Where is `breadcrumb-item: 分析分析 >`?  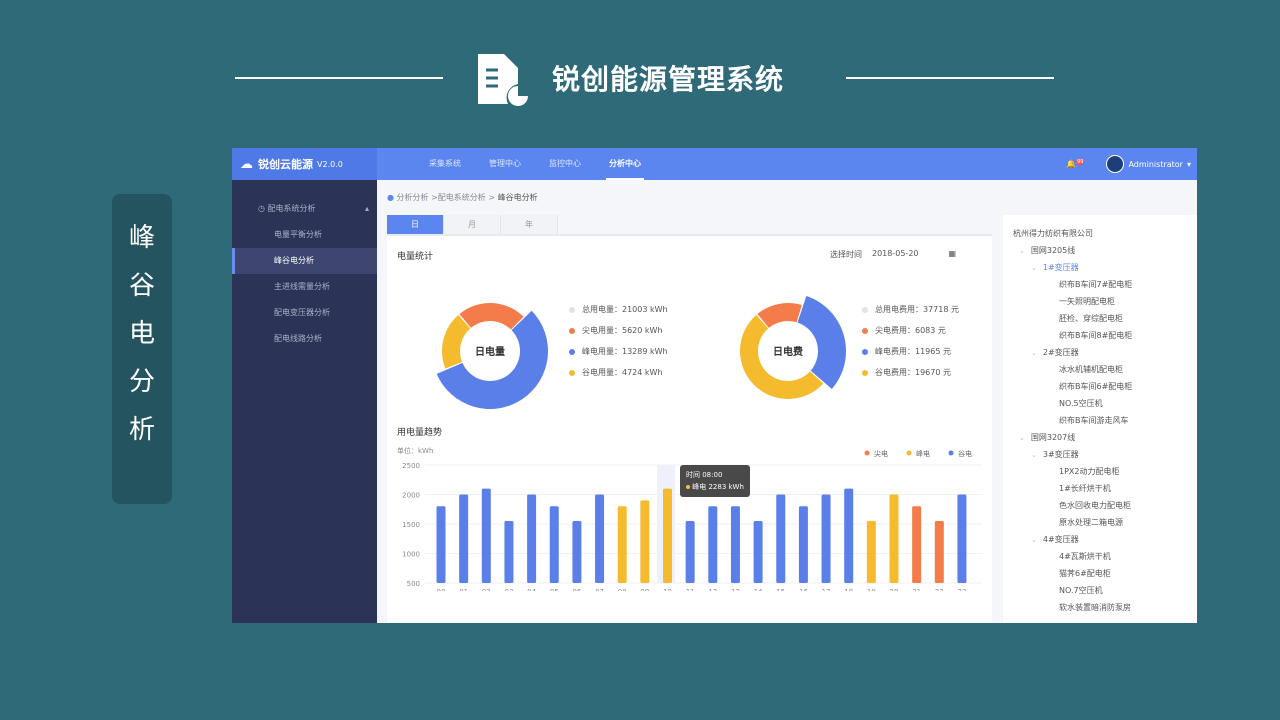
breadcrumb-item: 分析分析 > is located at coordinates (417, 197).